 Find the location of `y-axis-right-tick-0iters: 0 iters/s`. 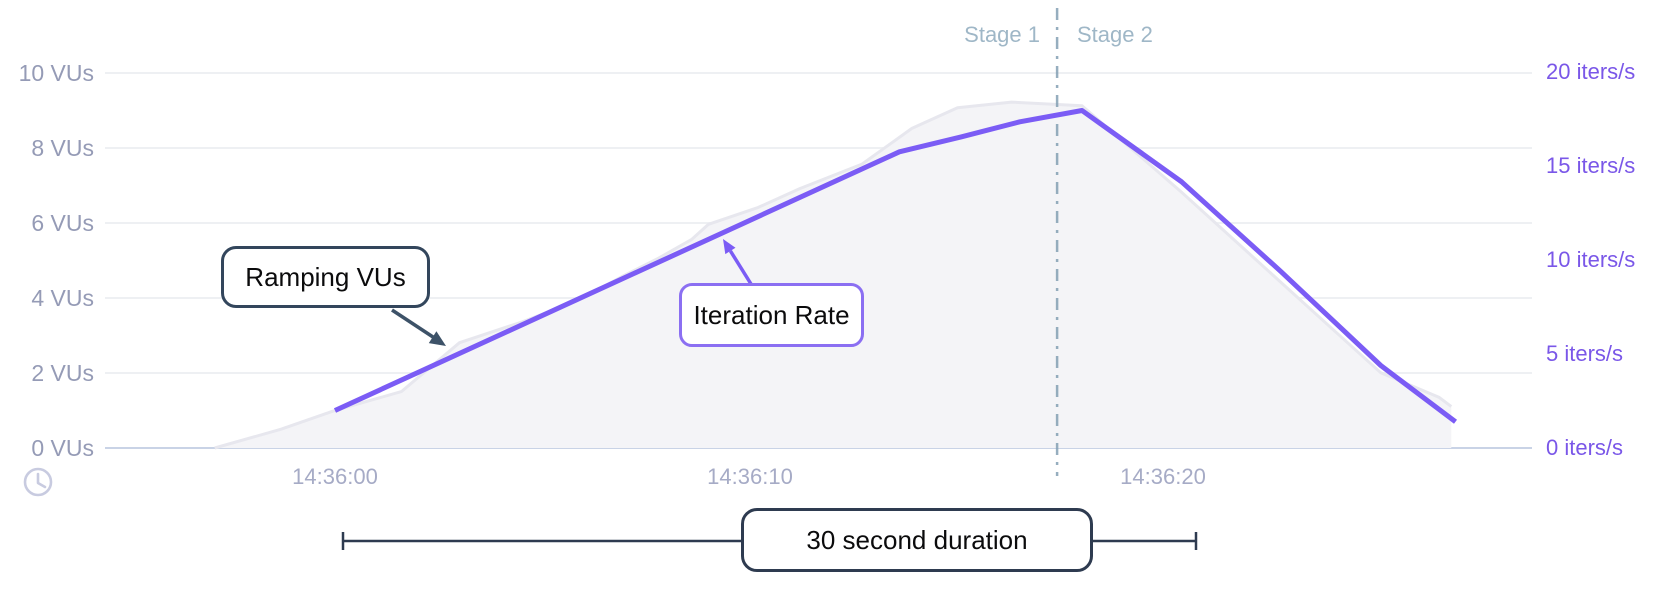

y-axis-right-tick-0iters: 0 iters/s is located at coordinates (1585, 447).